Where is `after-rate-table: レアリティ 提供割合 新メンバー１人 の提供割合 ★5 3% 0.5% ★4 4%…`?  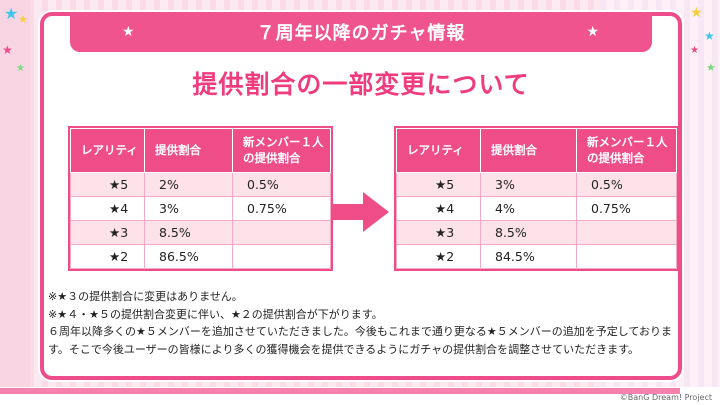
after-rate-table: レアリティ 提供割合 新メンバー１人 の提供割合 ★5 3% 0.5% ★4 4%… is located at coordinates (536, 198).